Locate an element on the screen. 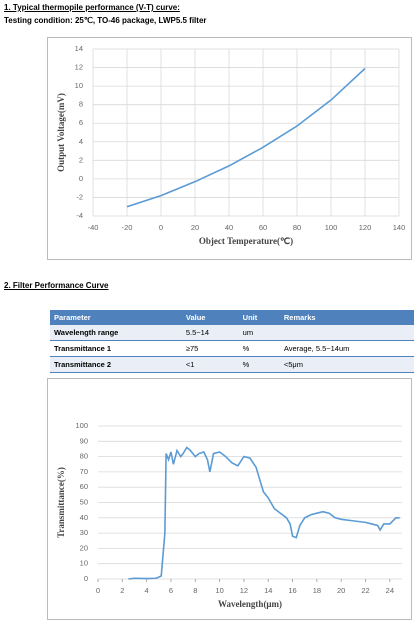  x-tick-label: 22 is located at coordinates (365, 590).